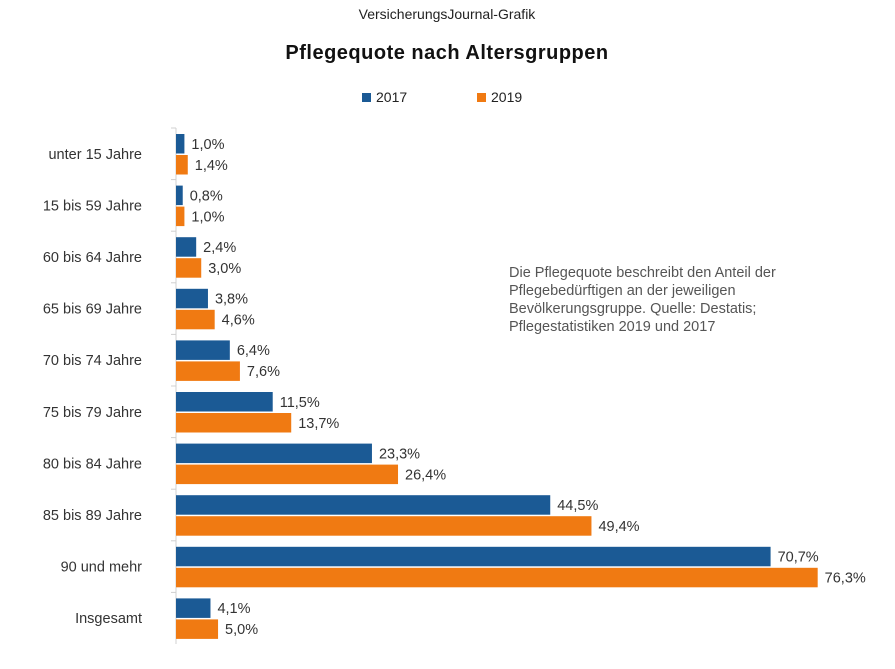 This screenshot has height=669, width=895. I want to click on category-label: 75 bis 79 Jahre, so click(92, 413).